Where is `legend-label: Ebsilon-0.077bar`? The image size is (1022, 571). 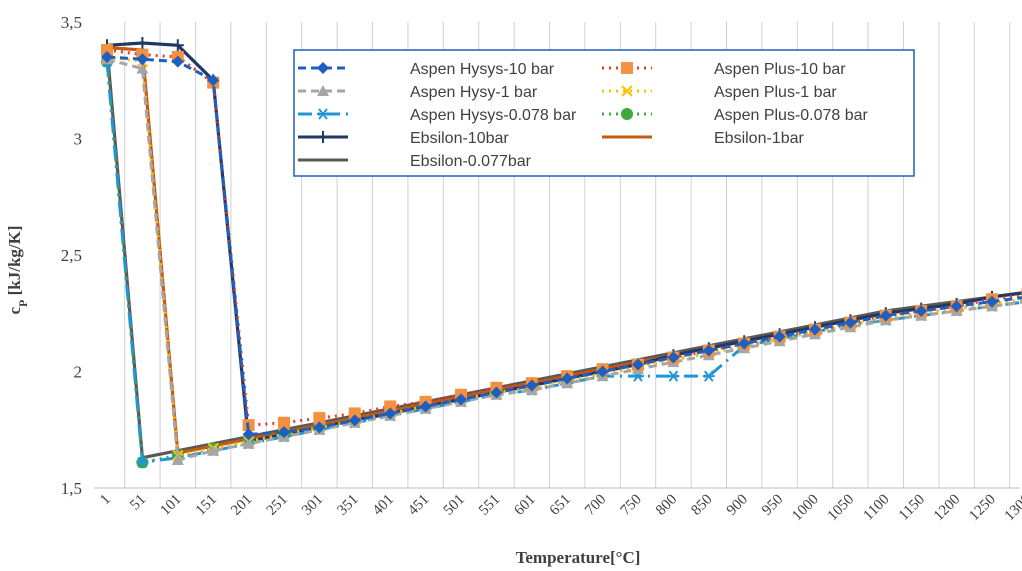 legend-label: Ebsilon-0.077bar is located at coordinates (471, 161).